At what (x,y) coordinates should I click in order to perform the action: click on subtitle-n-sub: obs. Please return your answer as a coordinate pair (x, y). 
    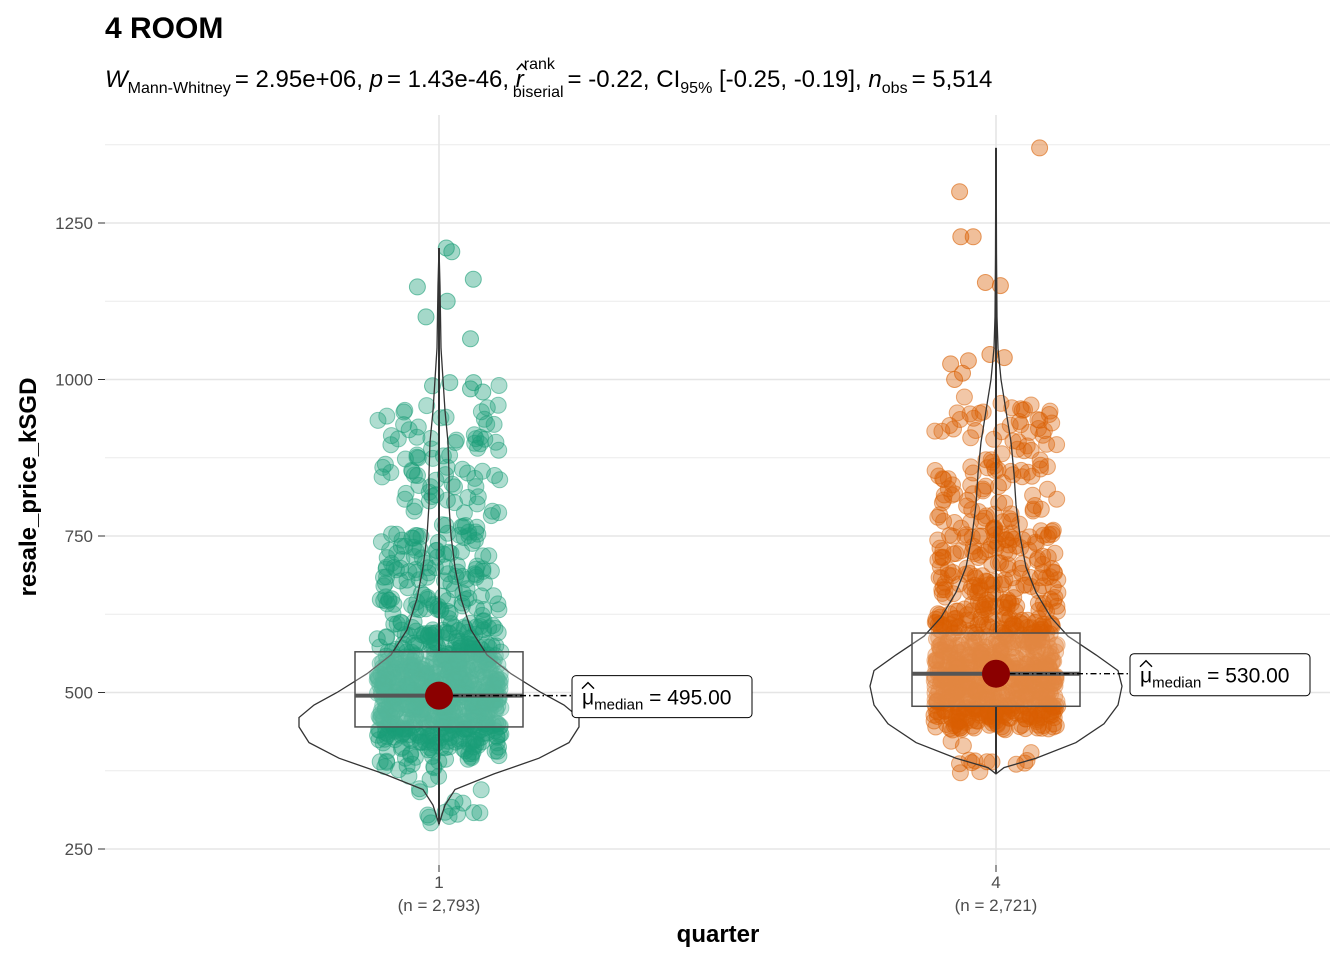
    Looking at the image, I should click on (895, 88).